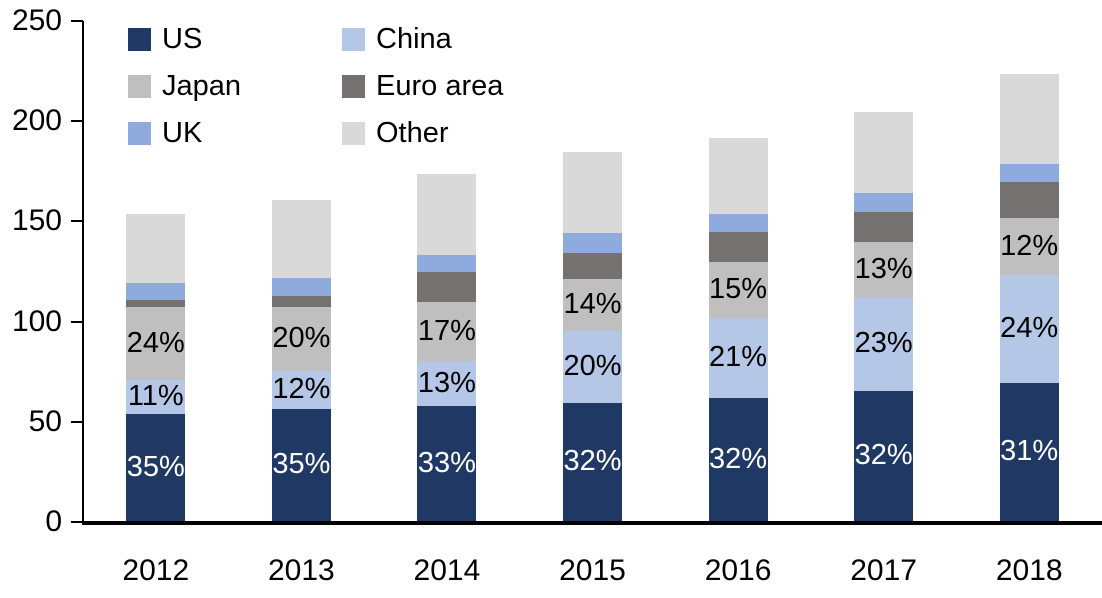  I want to click on x-axis-label-2017: 2017, so click(883, 570).